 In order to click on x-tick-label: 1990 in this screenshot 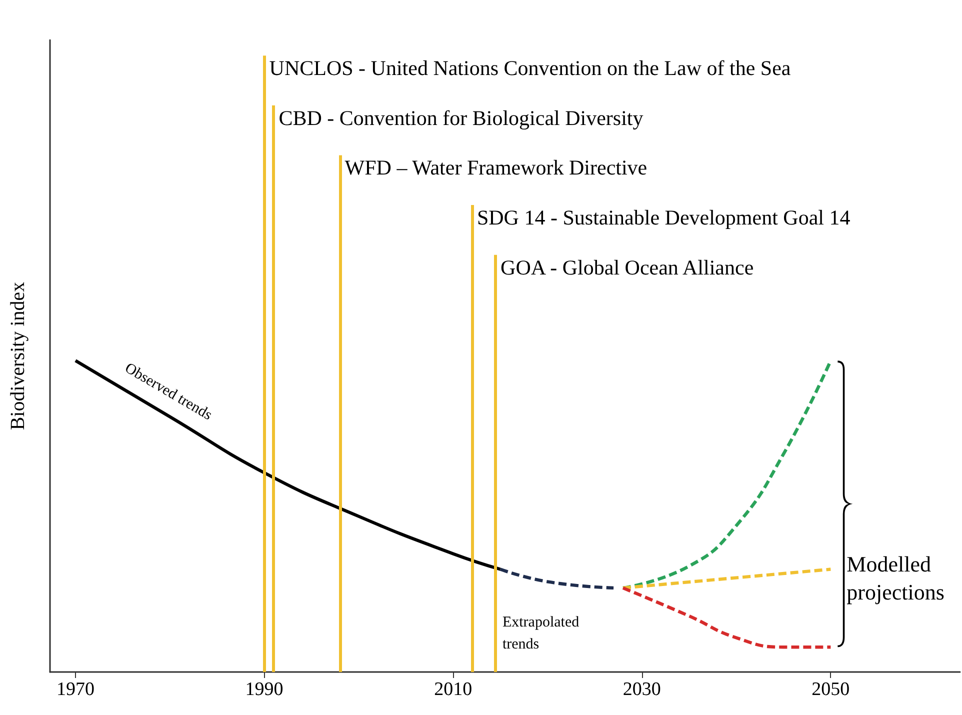, I will do `click(264, 689)`.